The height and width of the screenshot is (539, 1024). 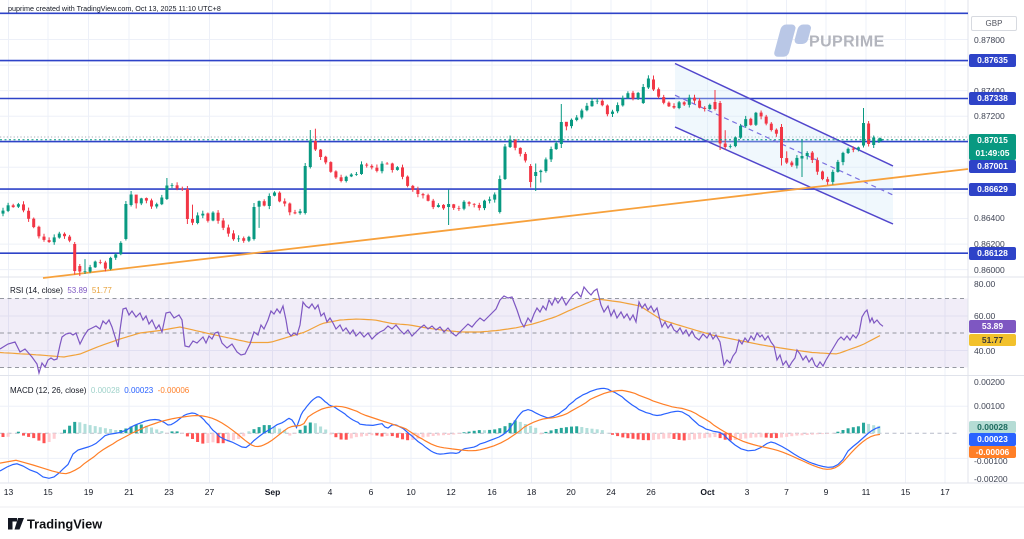 I want to click on svg-text: TradingView, so click(x=64, y=524).